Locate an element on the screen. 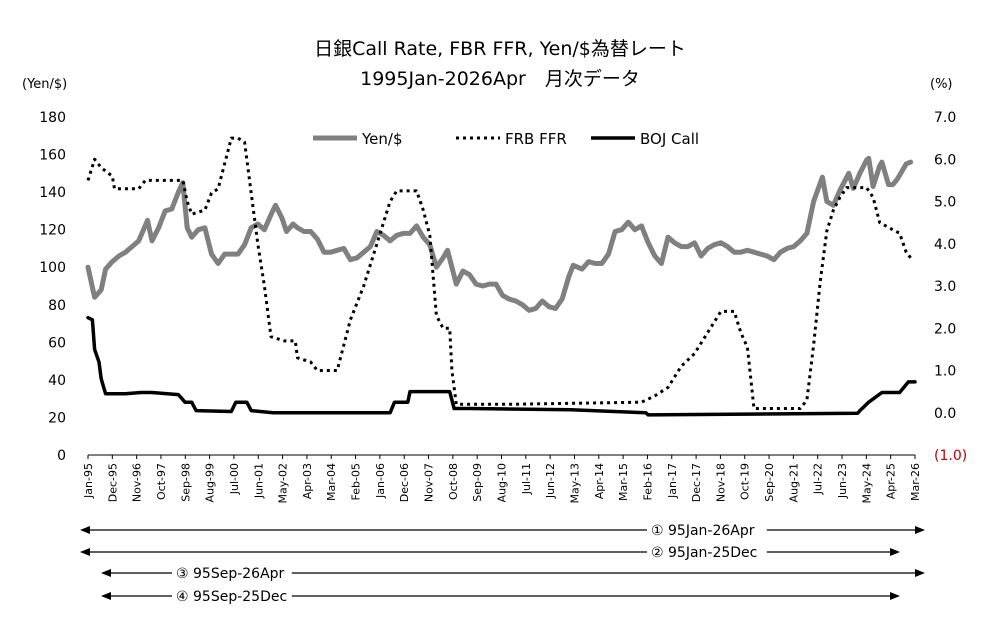 The image size is (1000, 631). y-left-tick-label: 140 is located at coordinates (52, 193).